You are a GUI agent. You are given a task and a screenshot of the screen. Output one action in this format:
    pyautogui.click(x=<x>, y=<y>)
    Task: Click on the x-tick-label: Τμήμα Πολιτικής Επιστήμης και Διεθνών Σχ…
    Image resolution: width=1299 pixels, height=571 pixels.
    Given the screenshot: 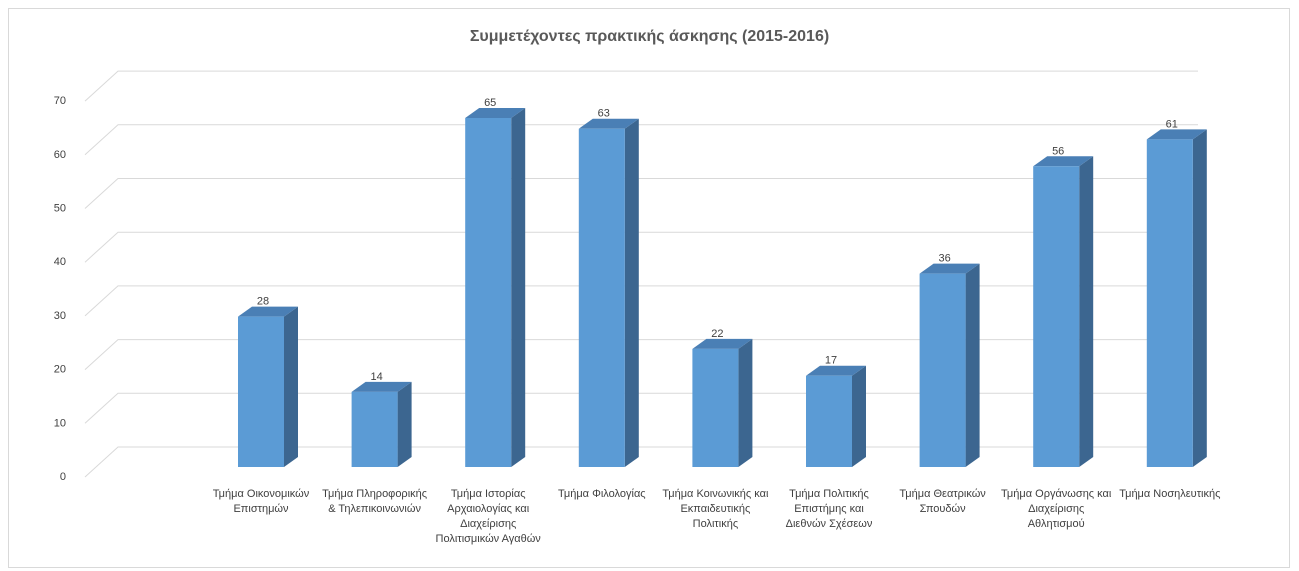 What is the action you would take?
    pyautogui.click(x=829, y=509)
    